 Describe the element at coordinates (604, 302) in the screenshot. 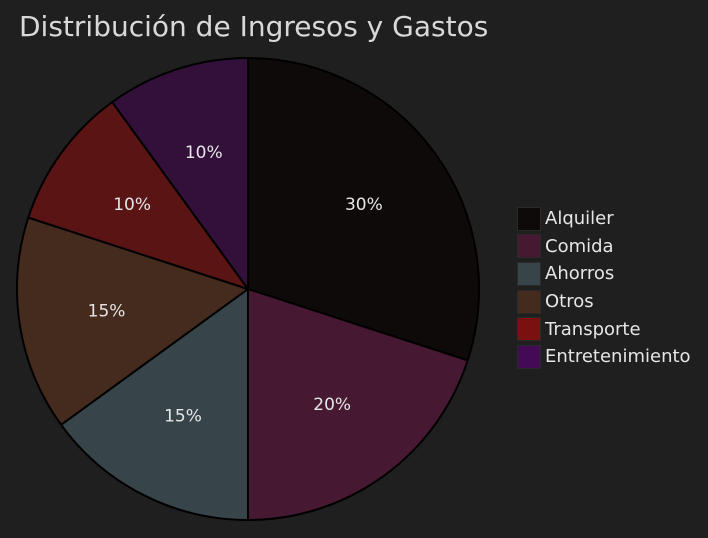

I see `legend-item-otros: Otros` at that location.